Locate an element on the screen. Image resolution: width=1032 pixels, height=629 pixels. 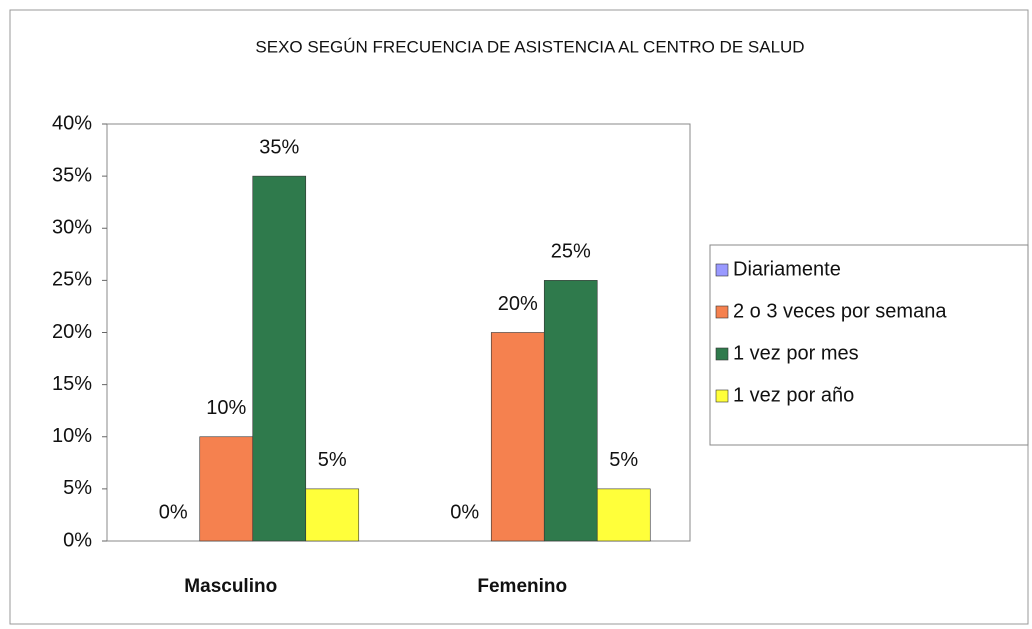
data-label: 20% is located at coordinates (518, 304).